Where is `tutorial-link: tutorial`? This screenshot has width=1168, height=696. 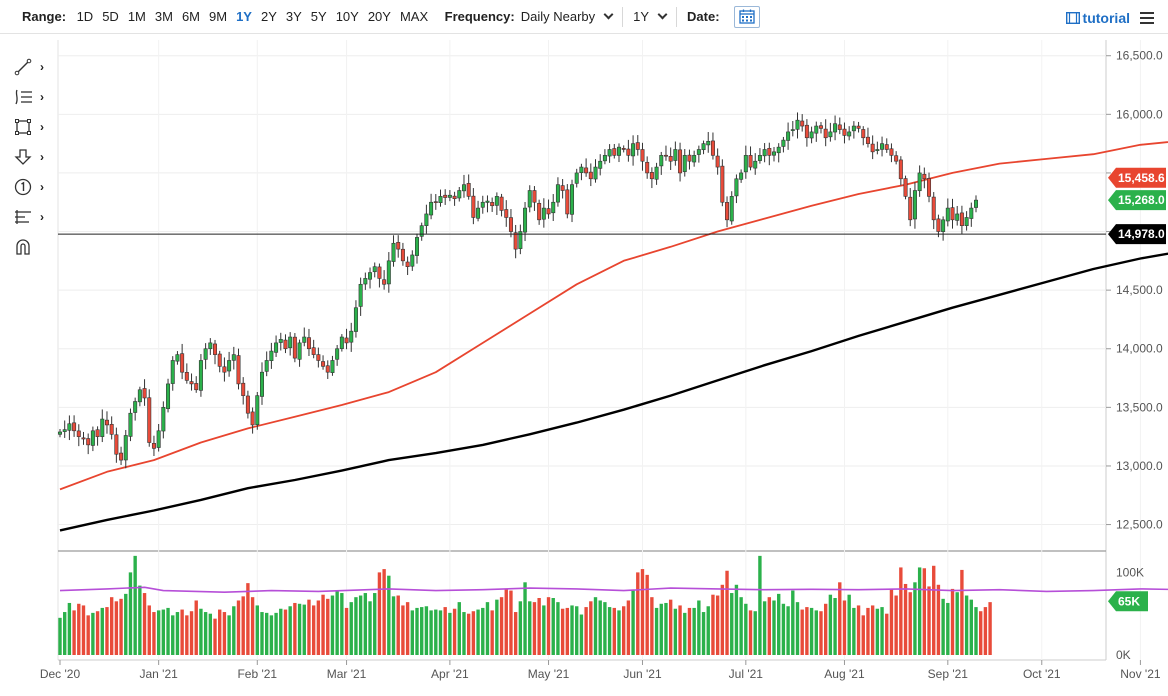
tutorial-link: tutorial is located at coordinates (1097, 18).